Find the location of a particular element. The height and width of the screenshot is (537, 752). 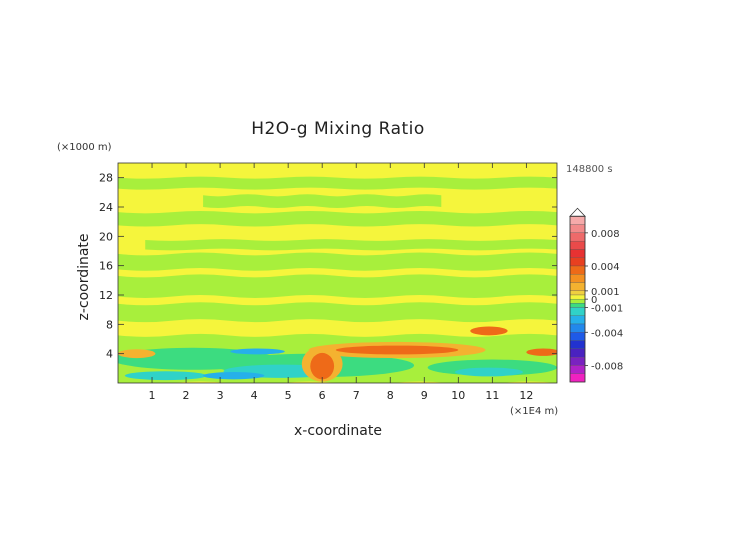

colorbar-label-2: 0.001 is located at coordinates (605, 292).